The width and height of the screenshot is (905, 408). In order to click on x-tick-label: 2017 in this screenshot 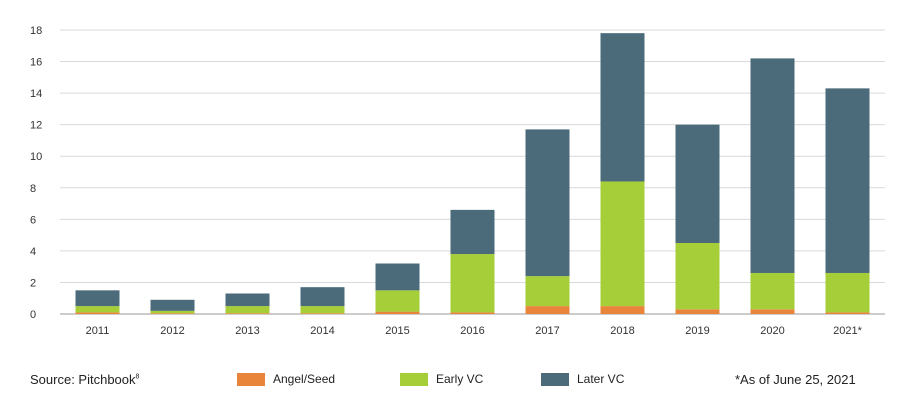, I will do `click(547, 331)`.